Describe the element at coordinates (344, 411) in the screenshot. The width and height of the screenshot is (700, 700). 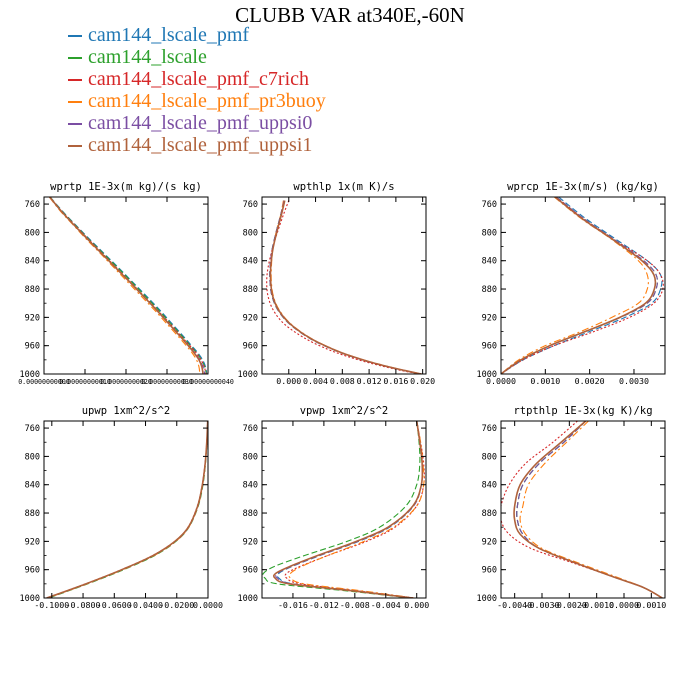
I see `panel-title: vpwp 1xm^2/s^2` at that location.